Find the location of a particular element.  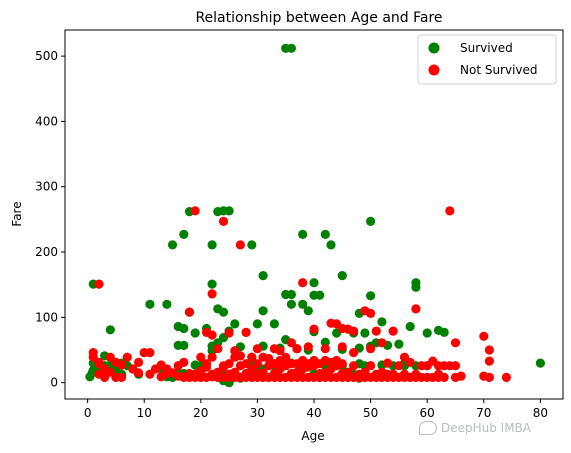

x-axis-label: Age is located at coordinates (312, 436).